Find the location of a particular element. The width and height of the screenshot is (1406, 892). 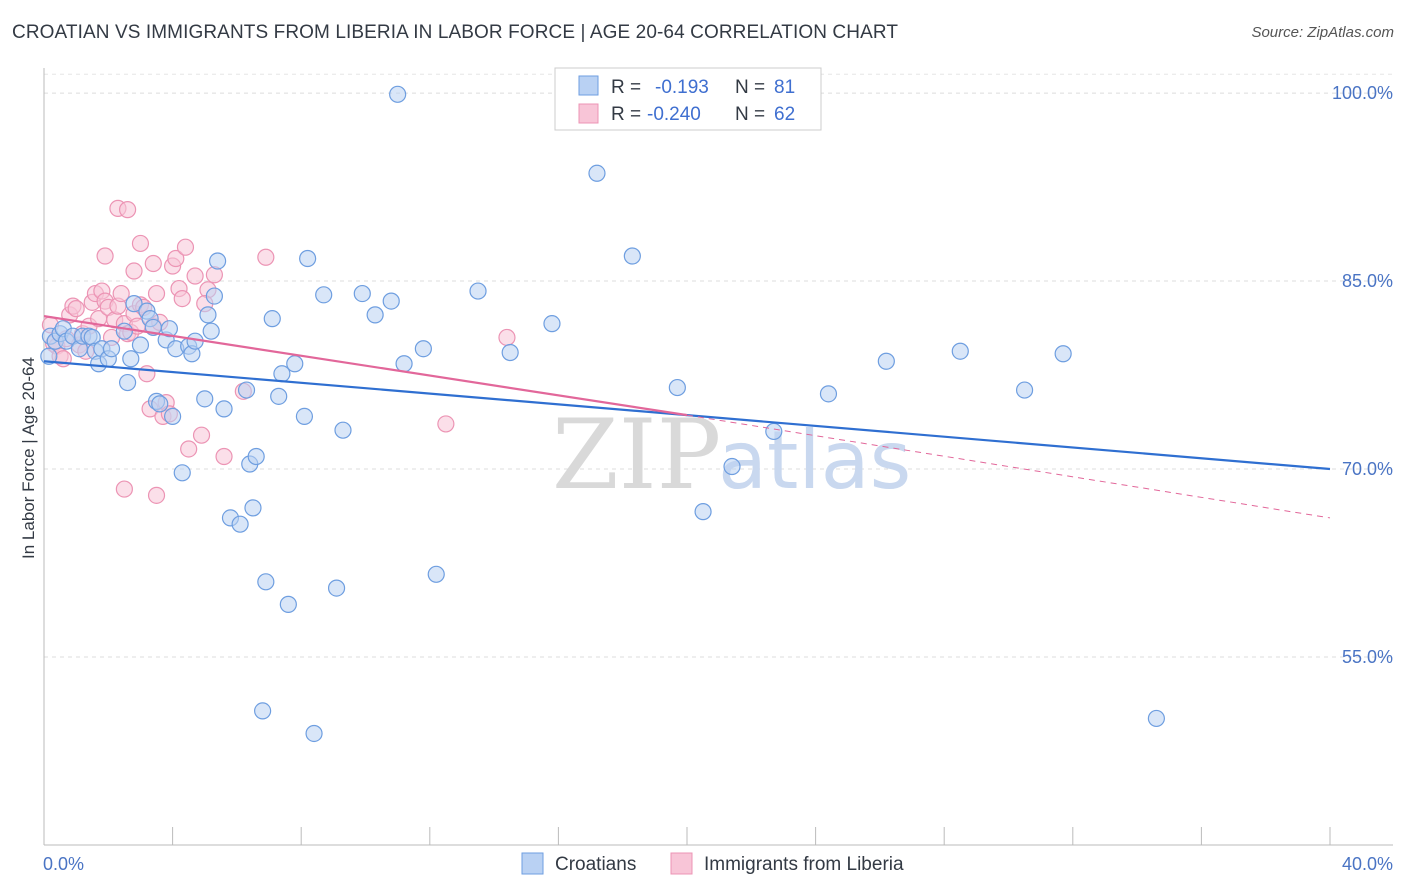

trend-liberia-extension is located at coordinates (1008, 466).